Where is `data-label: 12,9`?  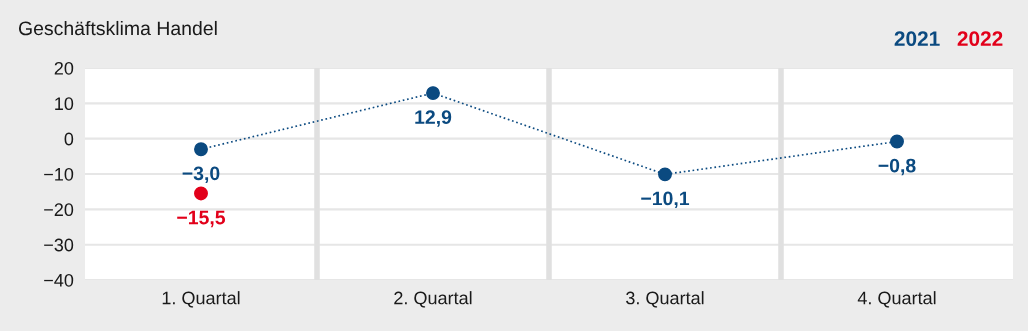
data-label: 12,9 is located at coordinates (433, 118).